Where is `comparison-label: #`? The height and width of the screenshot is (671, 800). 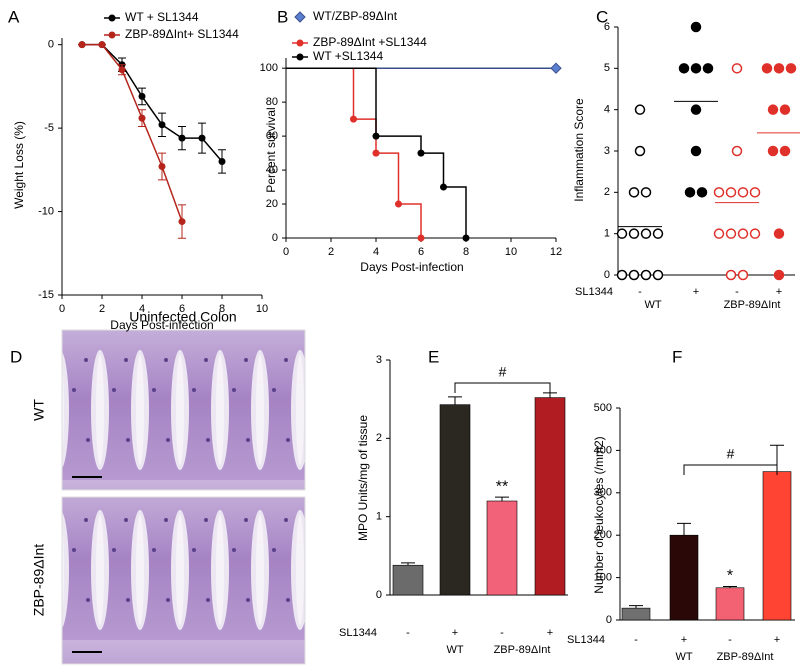
comparison-label: # is located at coordinates (503, 372).